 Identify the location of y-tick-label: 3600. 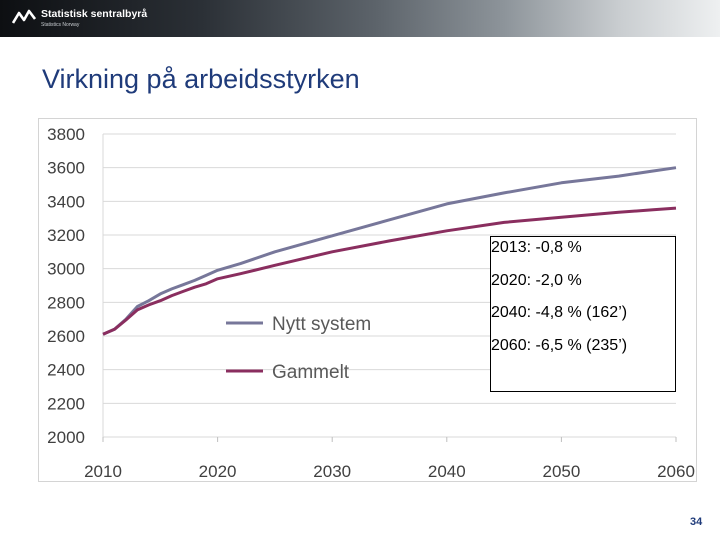
(66, 168).